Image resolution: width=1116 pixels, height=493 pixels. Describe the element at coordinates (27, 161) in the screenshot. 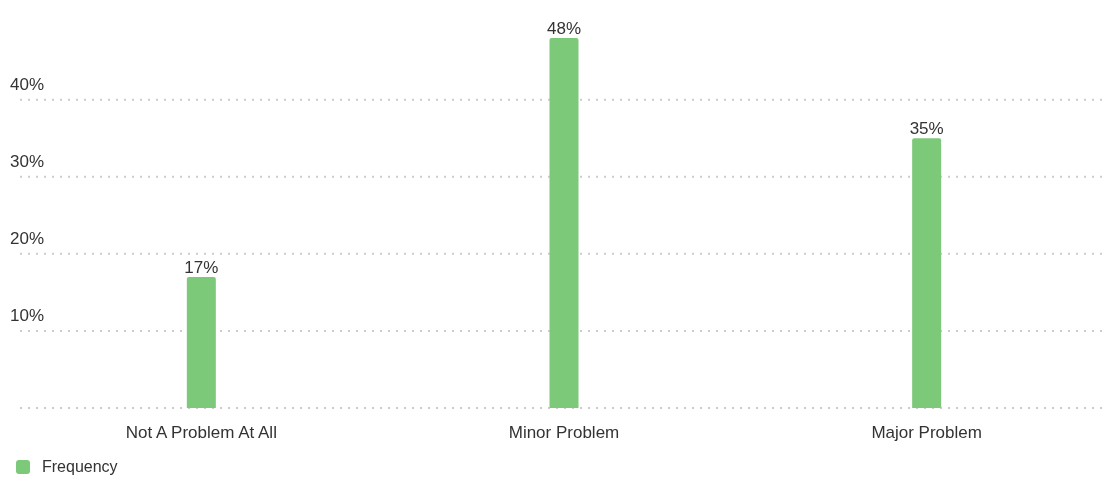

I see `y-tick-label: 30%` at that location.